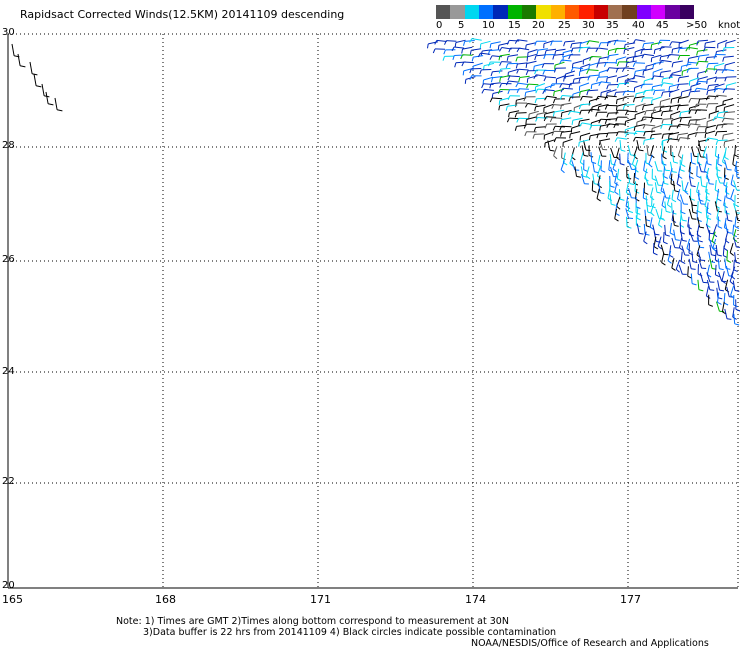  Describe the element at coordinates (697, 25) in the screenshot. I see `scale-label: >50` at that location.